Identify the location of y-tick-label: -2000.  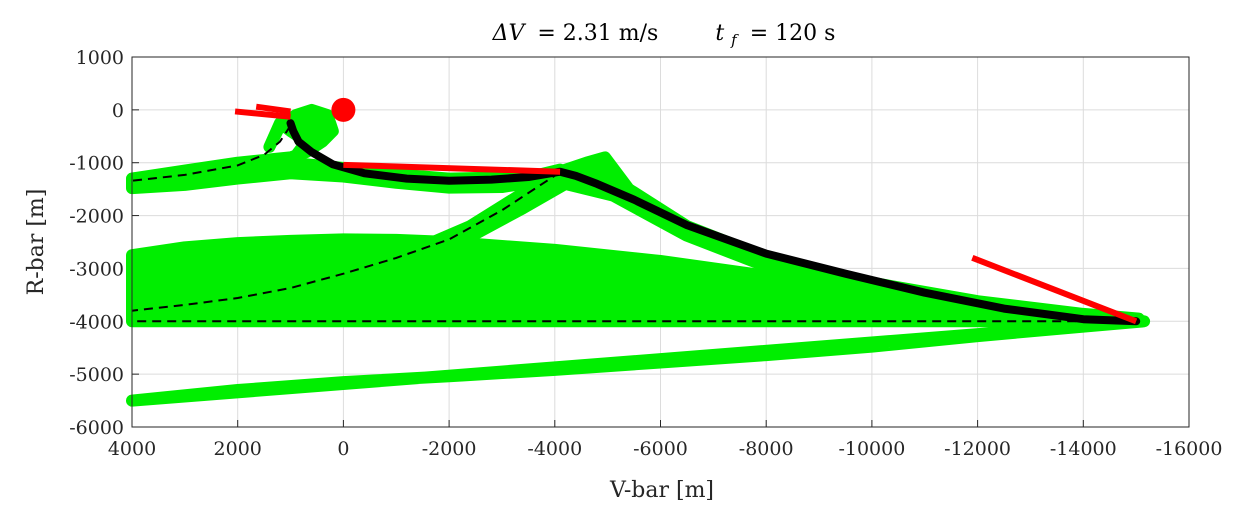
(96, 217).